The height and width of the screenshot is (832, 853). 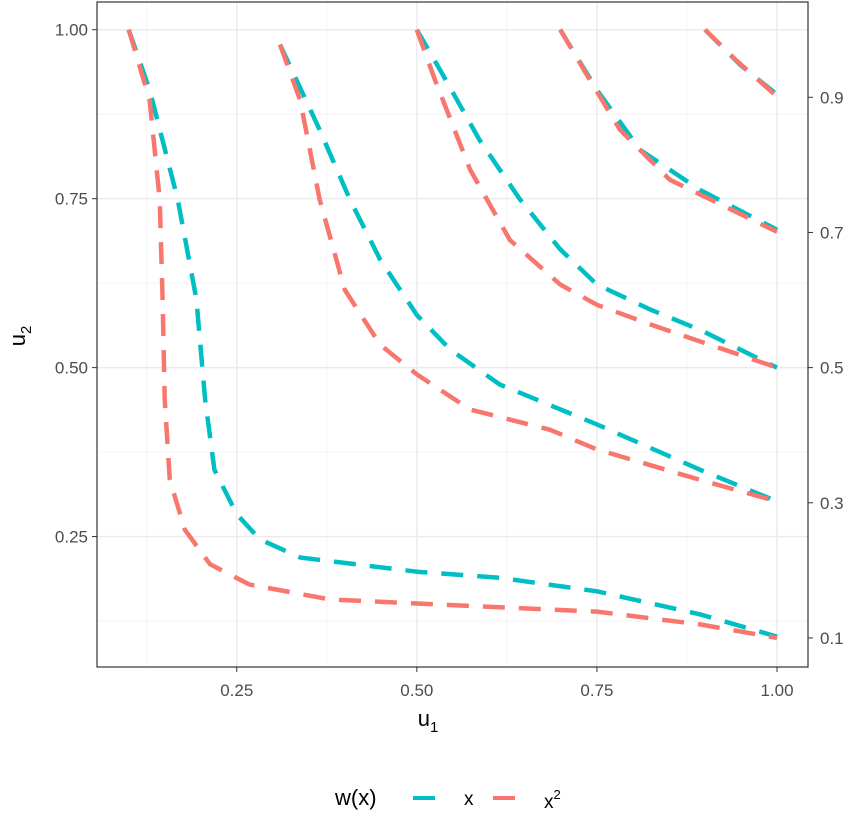 I want to click on right-tick-label: 0.9, so click(x=832, y=97).